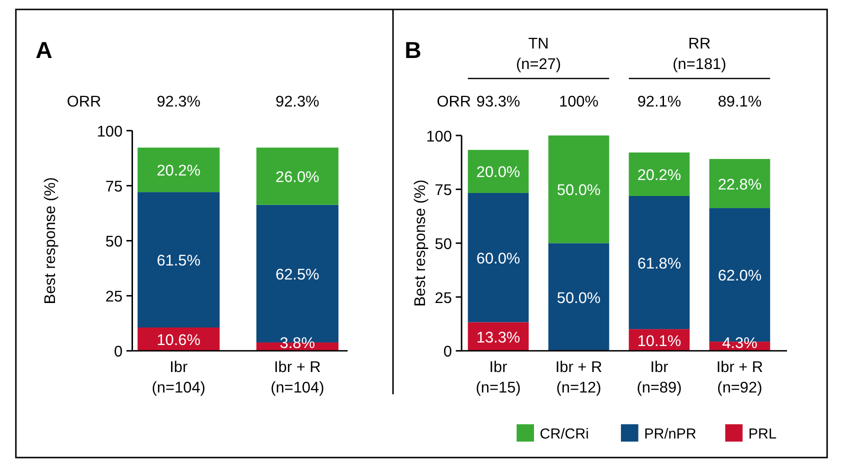 The height and width of the screenshot is (467, 843). I want to click on total-label: 93.3%, so click(498, 102).